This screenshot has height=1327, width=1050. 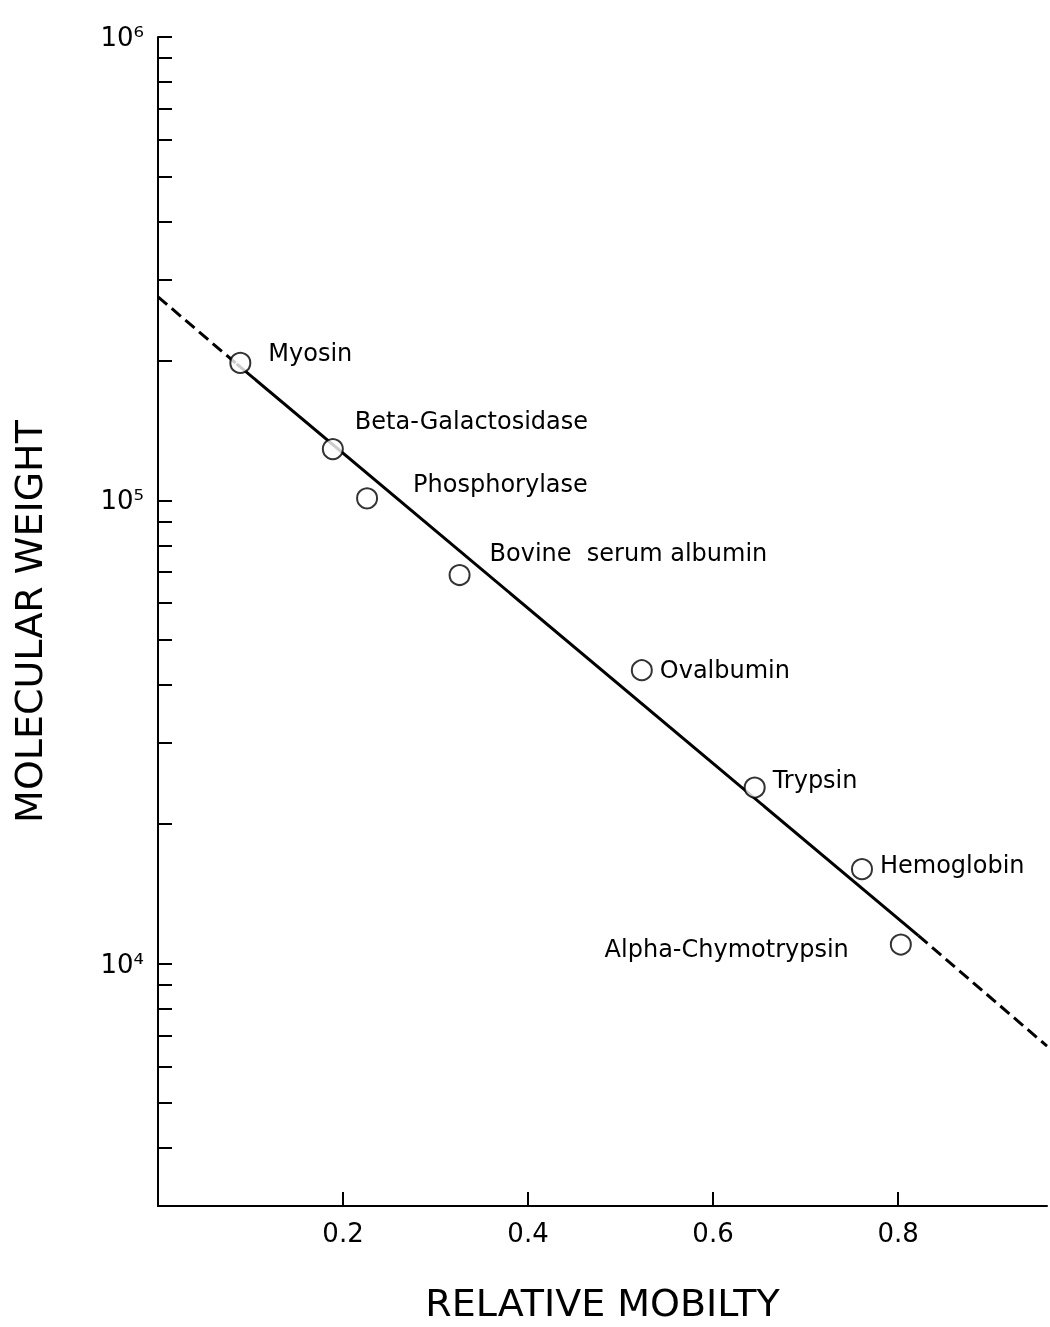 I want to click on x-tick-label: 0.4, so click(x=528, y=1233).